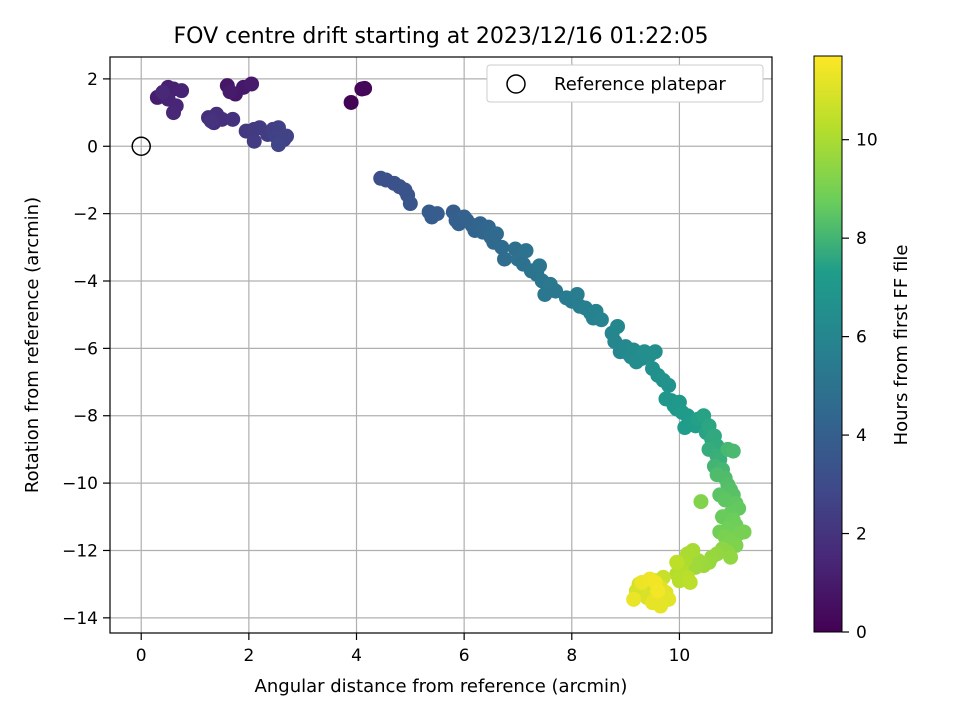  I want to click on colorbar-ticks: 0 2 4 6 8 10, so click(860, 387).